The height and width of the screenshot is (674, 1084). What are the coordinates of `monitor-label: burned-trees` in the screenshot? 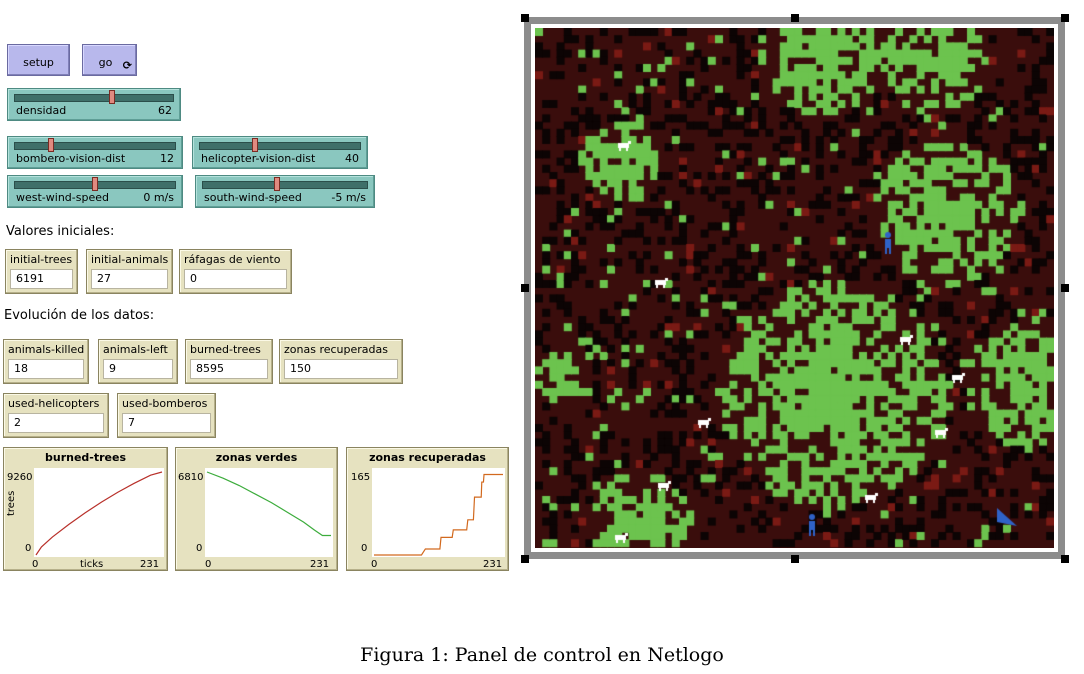 It's located at (225, 349).